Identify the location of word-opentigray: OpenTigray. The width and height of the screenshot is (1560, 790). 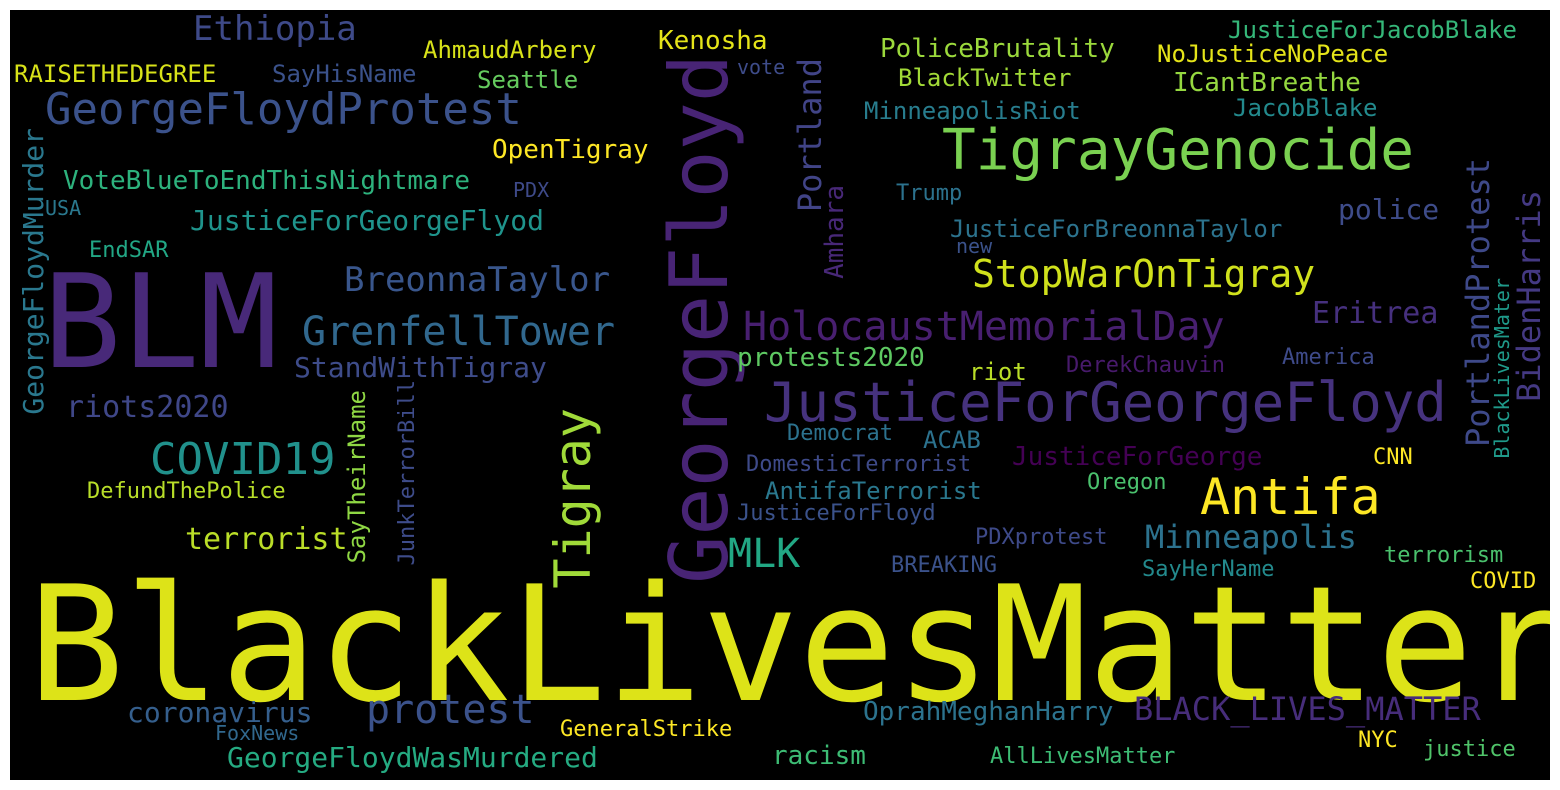
(570, 150).